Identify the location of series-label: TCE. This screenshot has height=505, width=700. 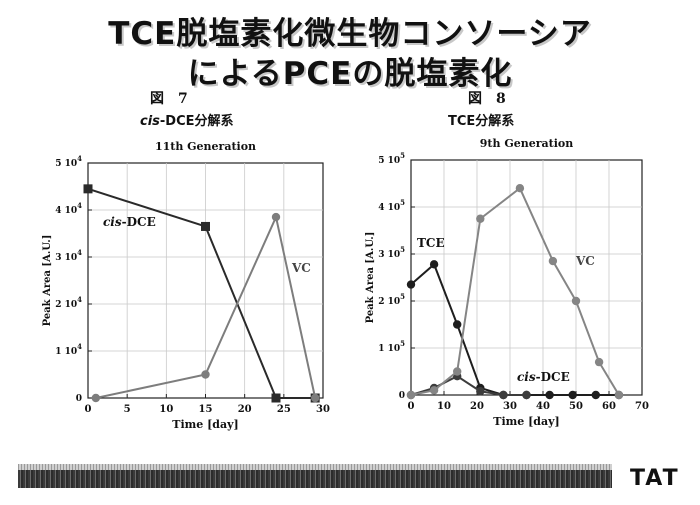
(431, 243).